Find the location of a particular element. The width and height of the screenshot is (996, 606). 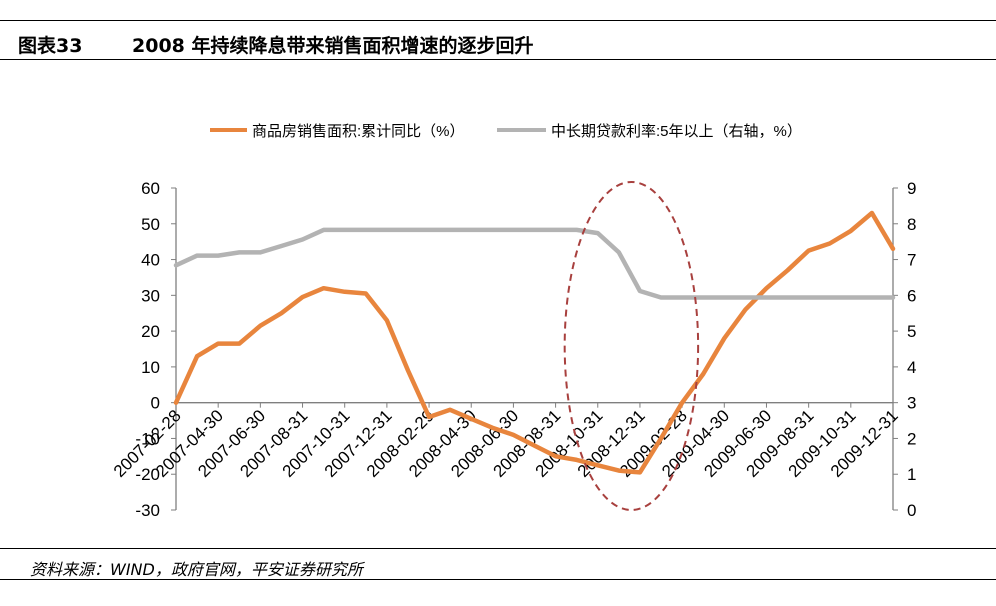

figure-label: 图表33 is located at coordinates (50, 46).